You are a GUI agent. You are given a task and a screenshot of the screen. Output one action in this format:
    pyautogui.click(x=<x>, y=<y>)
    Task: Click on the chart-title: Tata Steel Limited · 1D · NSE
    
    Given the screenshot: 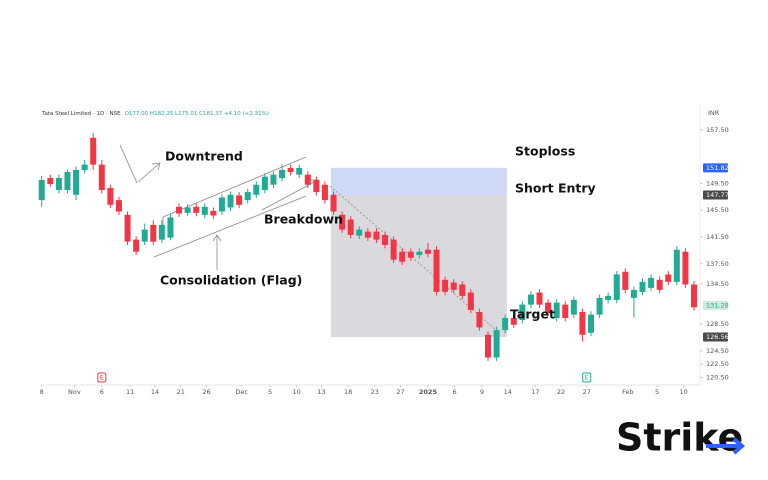 What is the action you would take?
    pyautogui.click(x=81, y=114)
    